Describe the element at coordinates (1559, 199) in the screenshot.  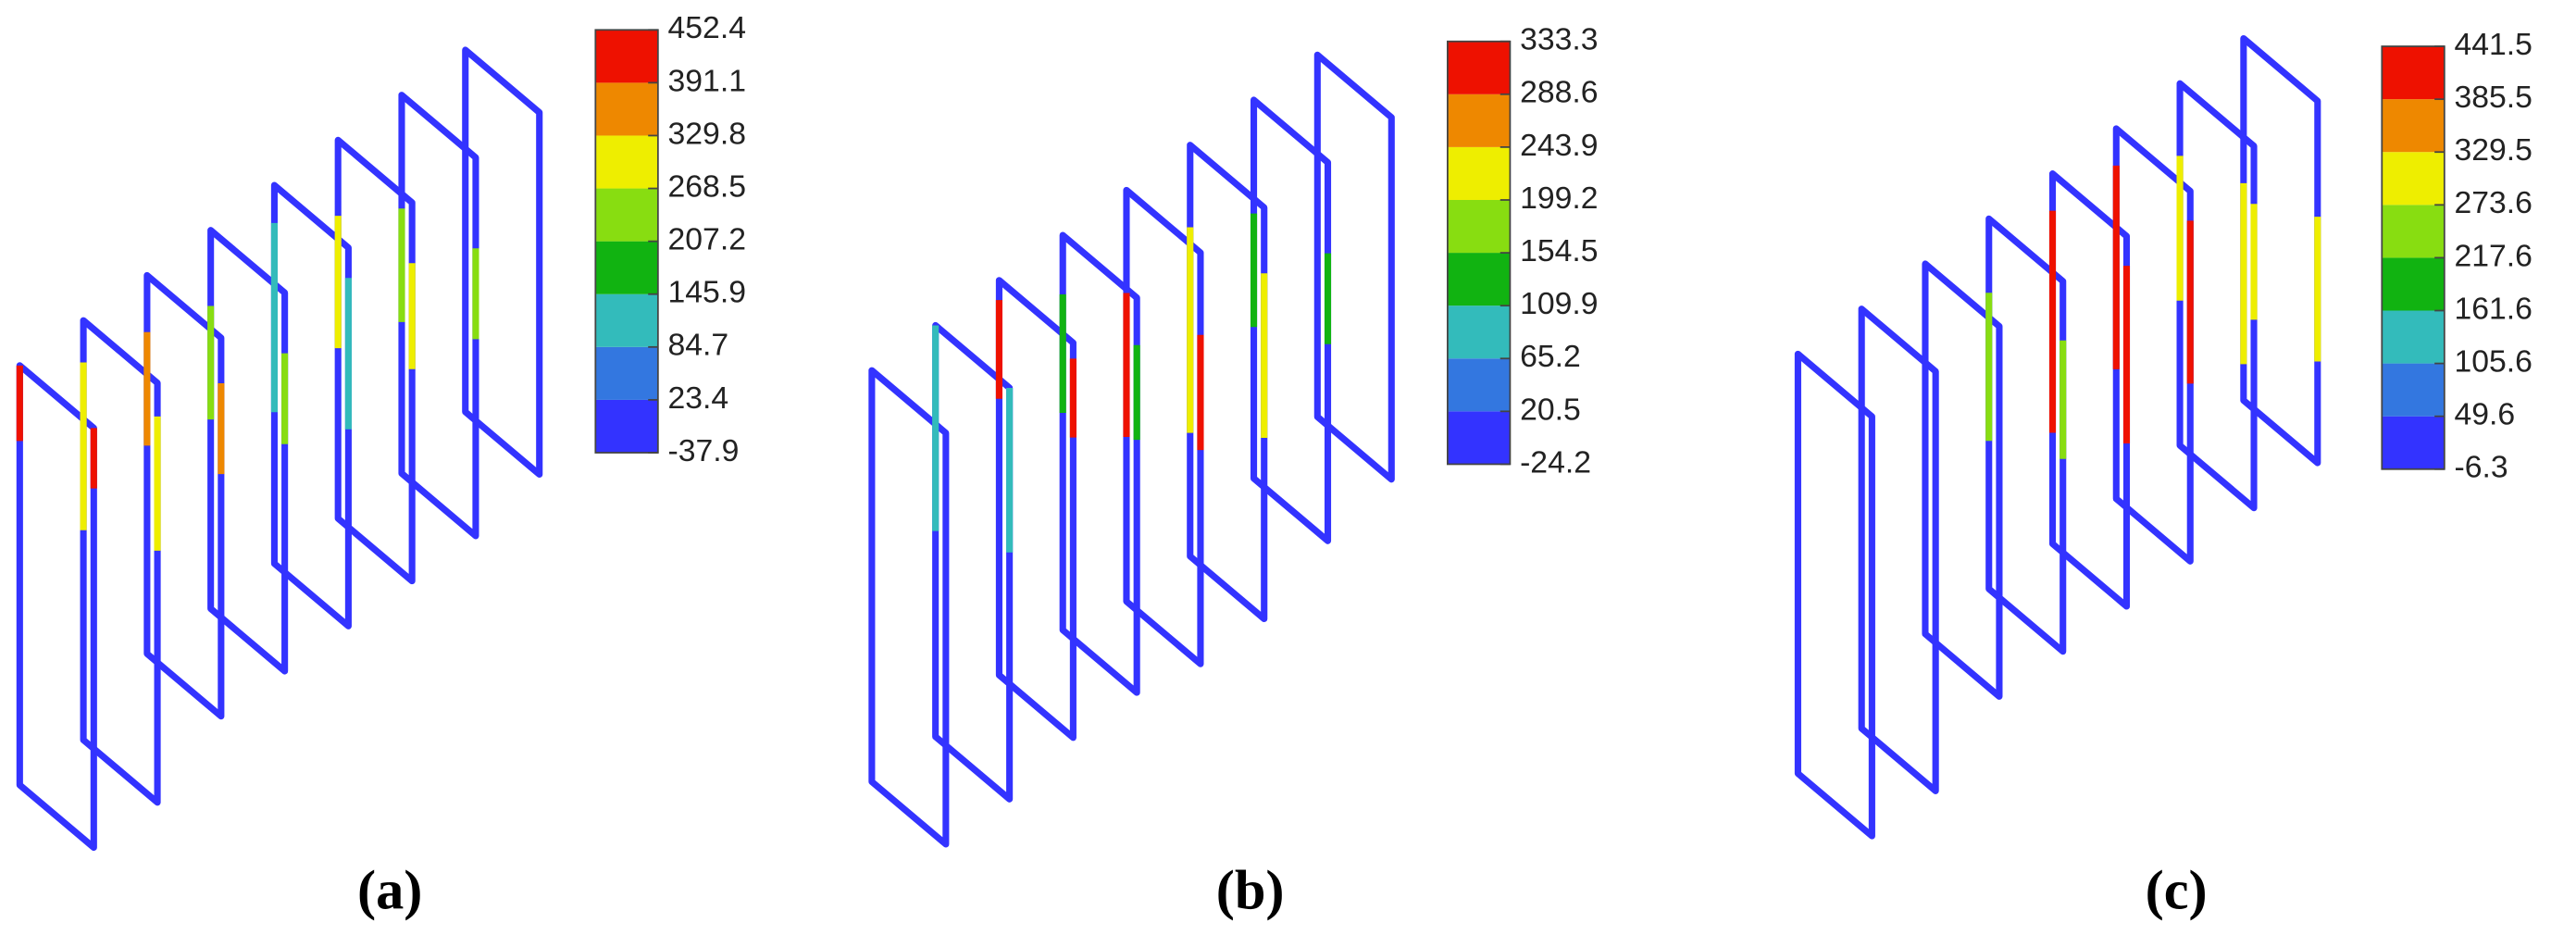
I see `colorbar-label: 199.2` at that location.